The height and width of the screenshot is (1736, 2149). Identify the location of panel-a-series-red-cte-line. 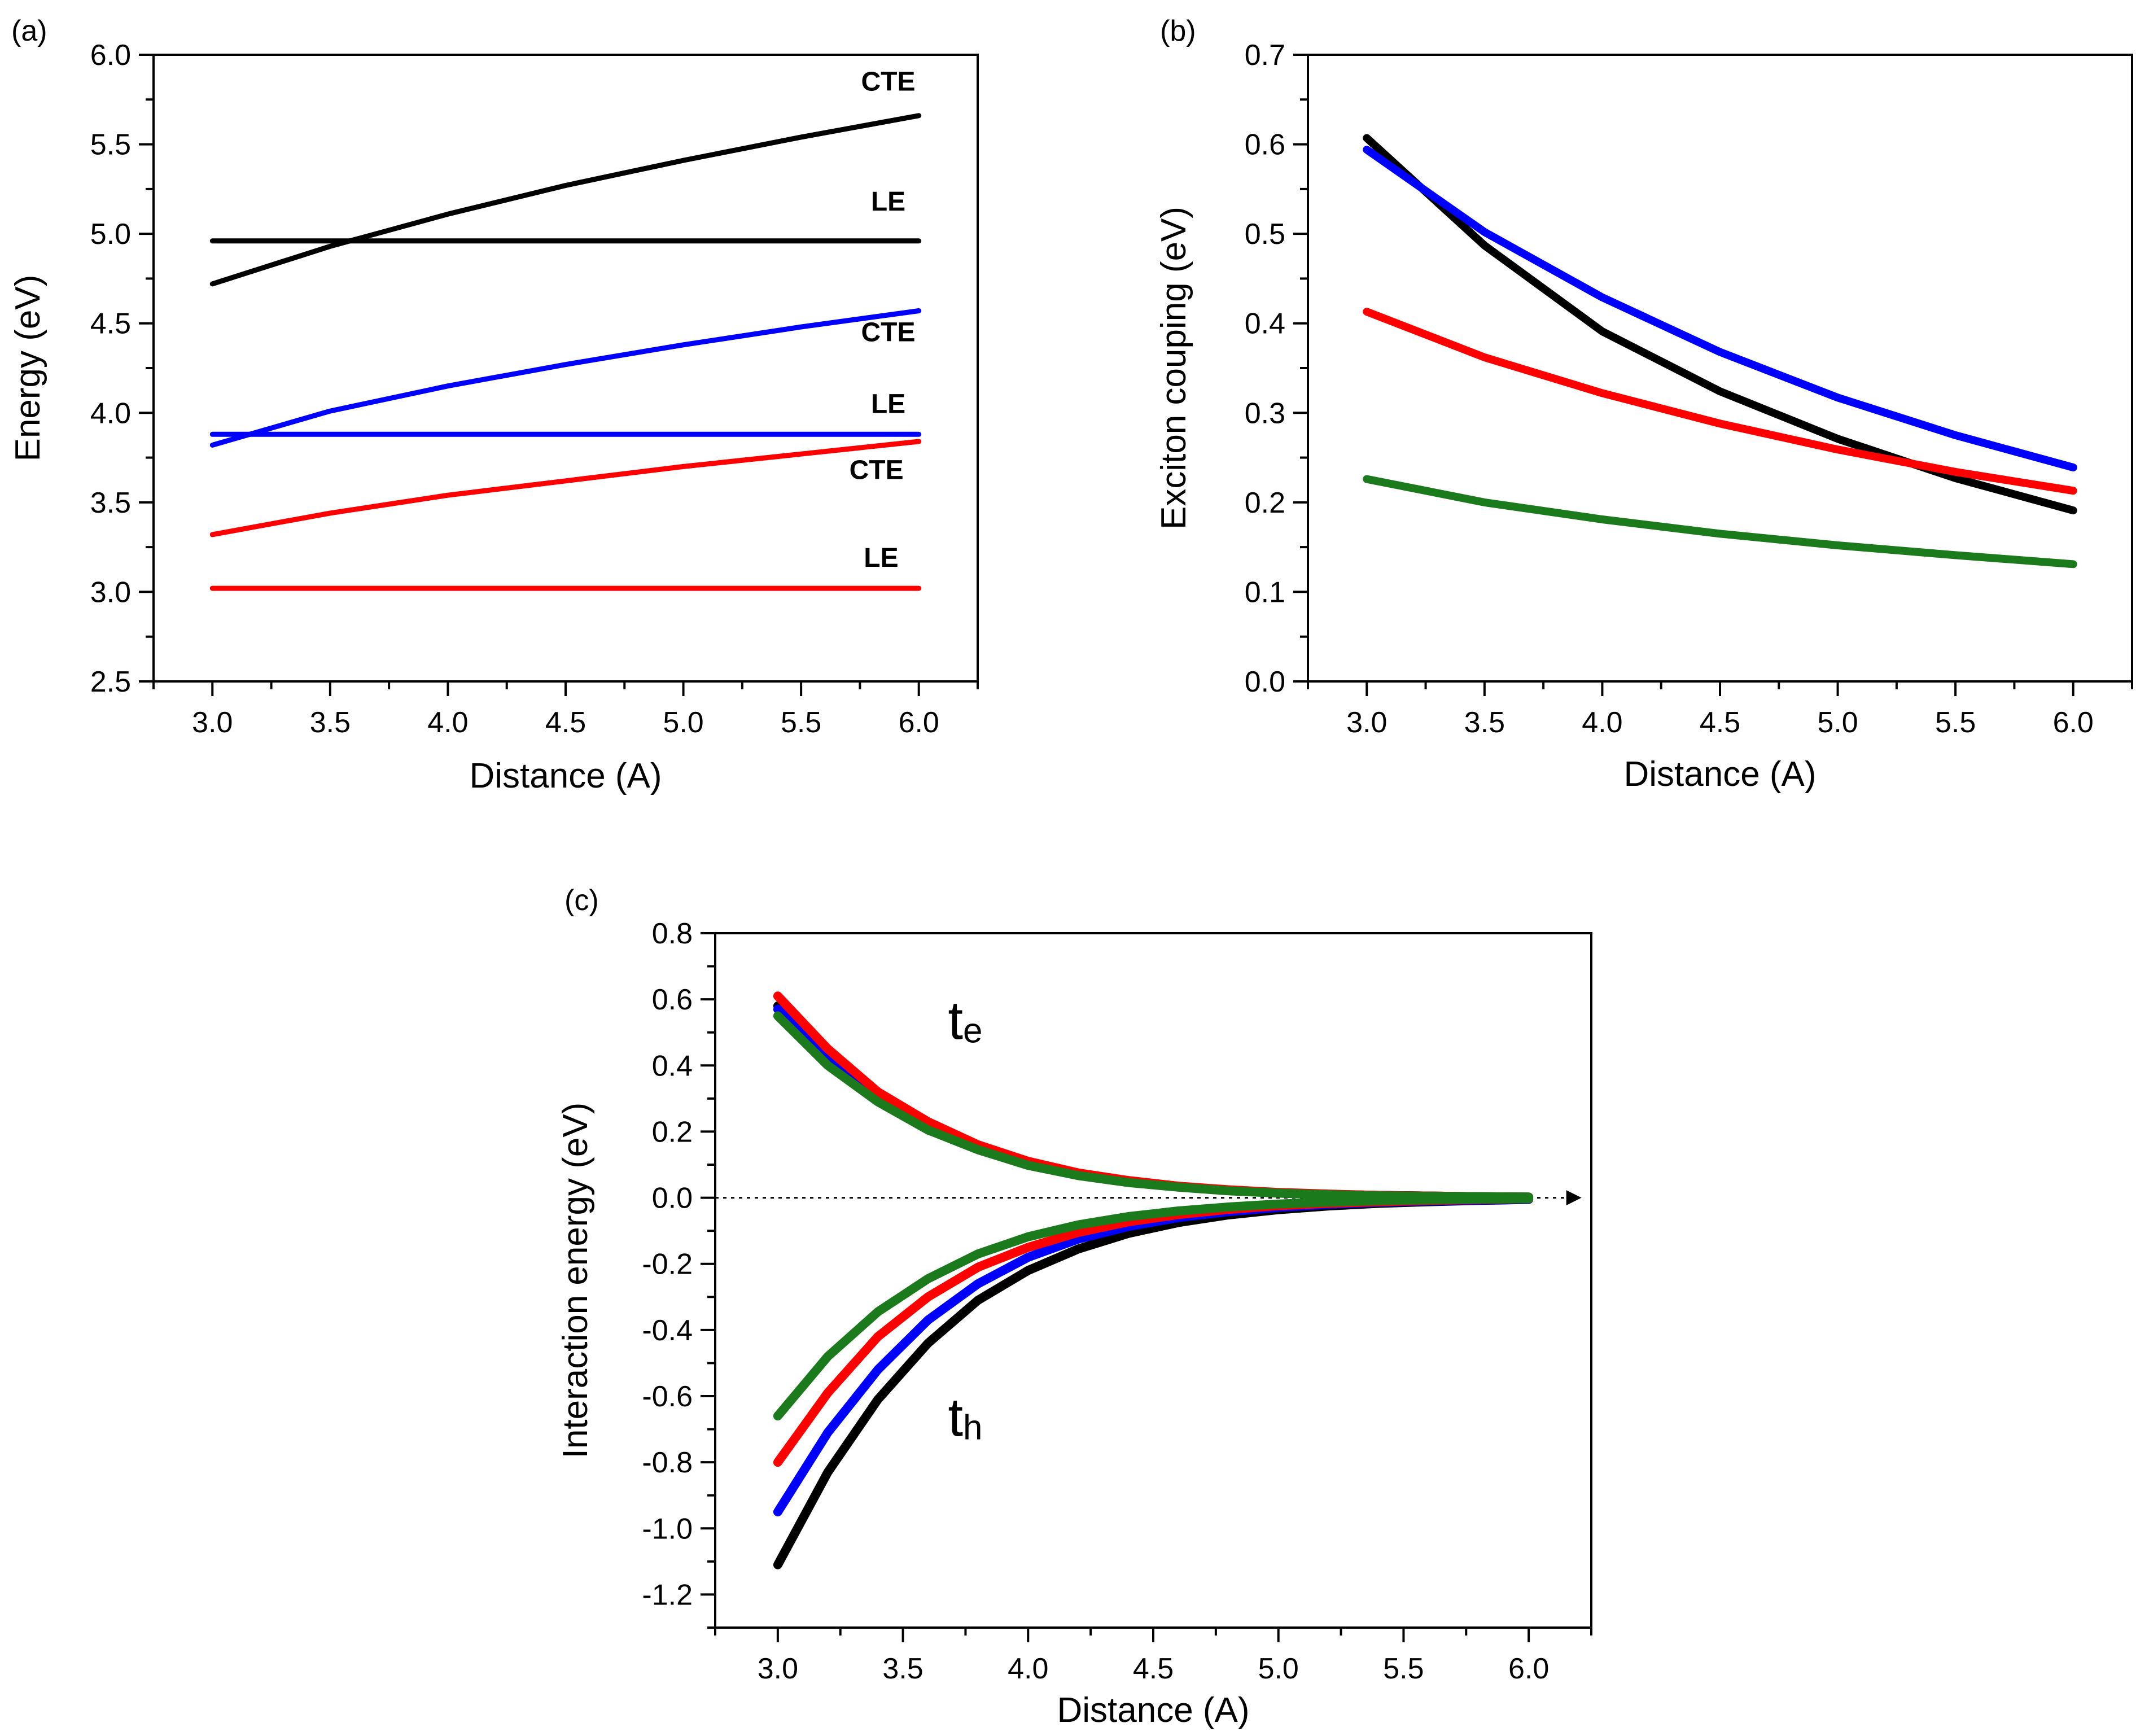
(565, 488).